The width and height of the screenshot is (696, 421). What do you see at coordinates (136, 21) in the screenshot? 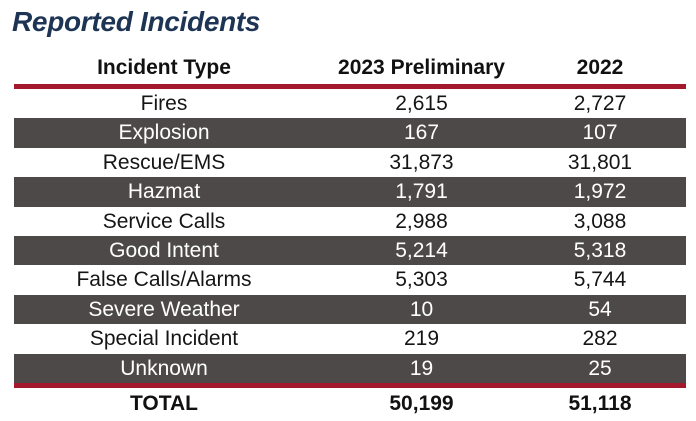
I see `page-title: Reported Incidents` at bounding box center [136, 21].